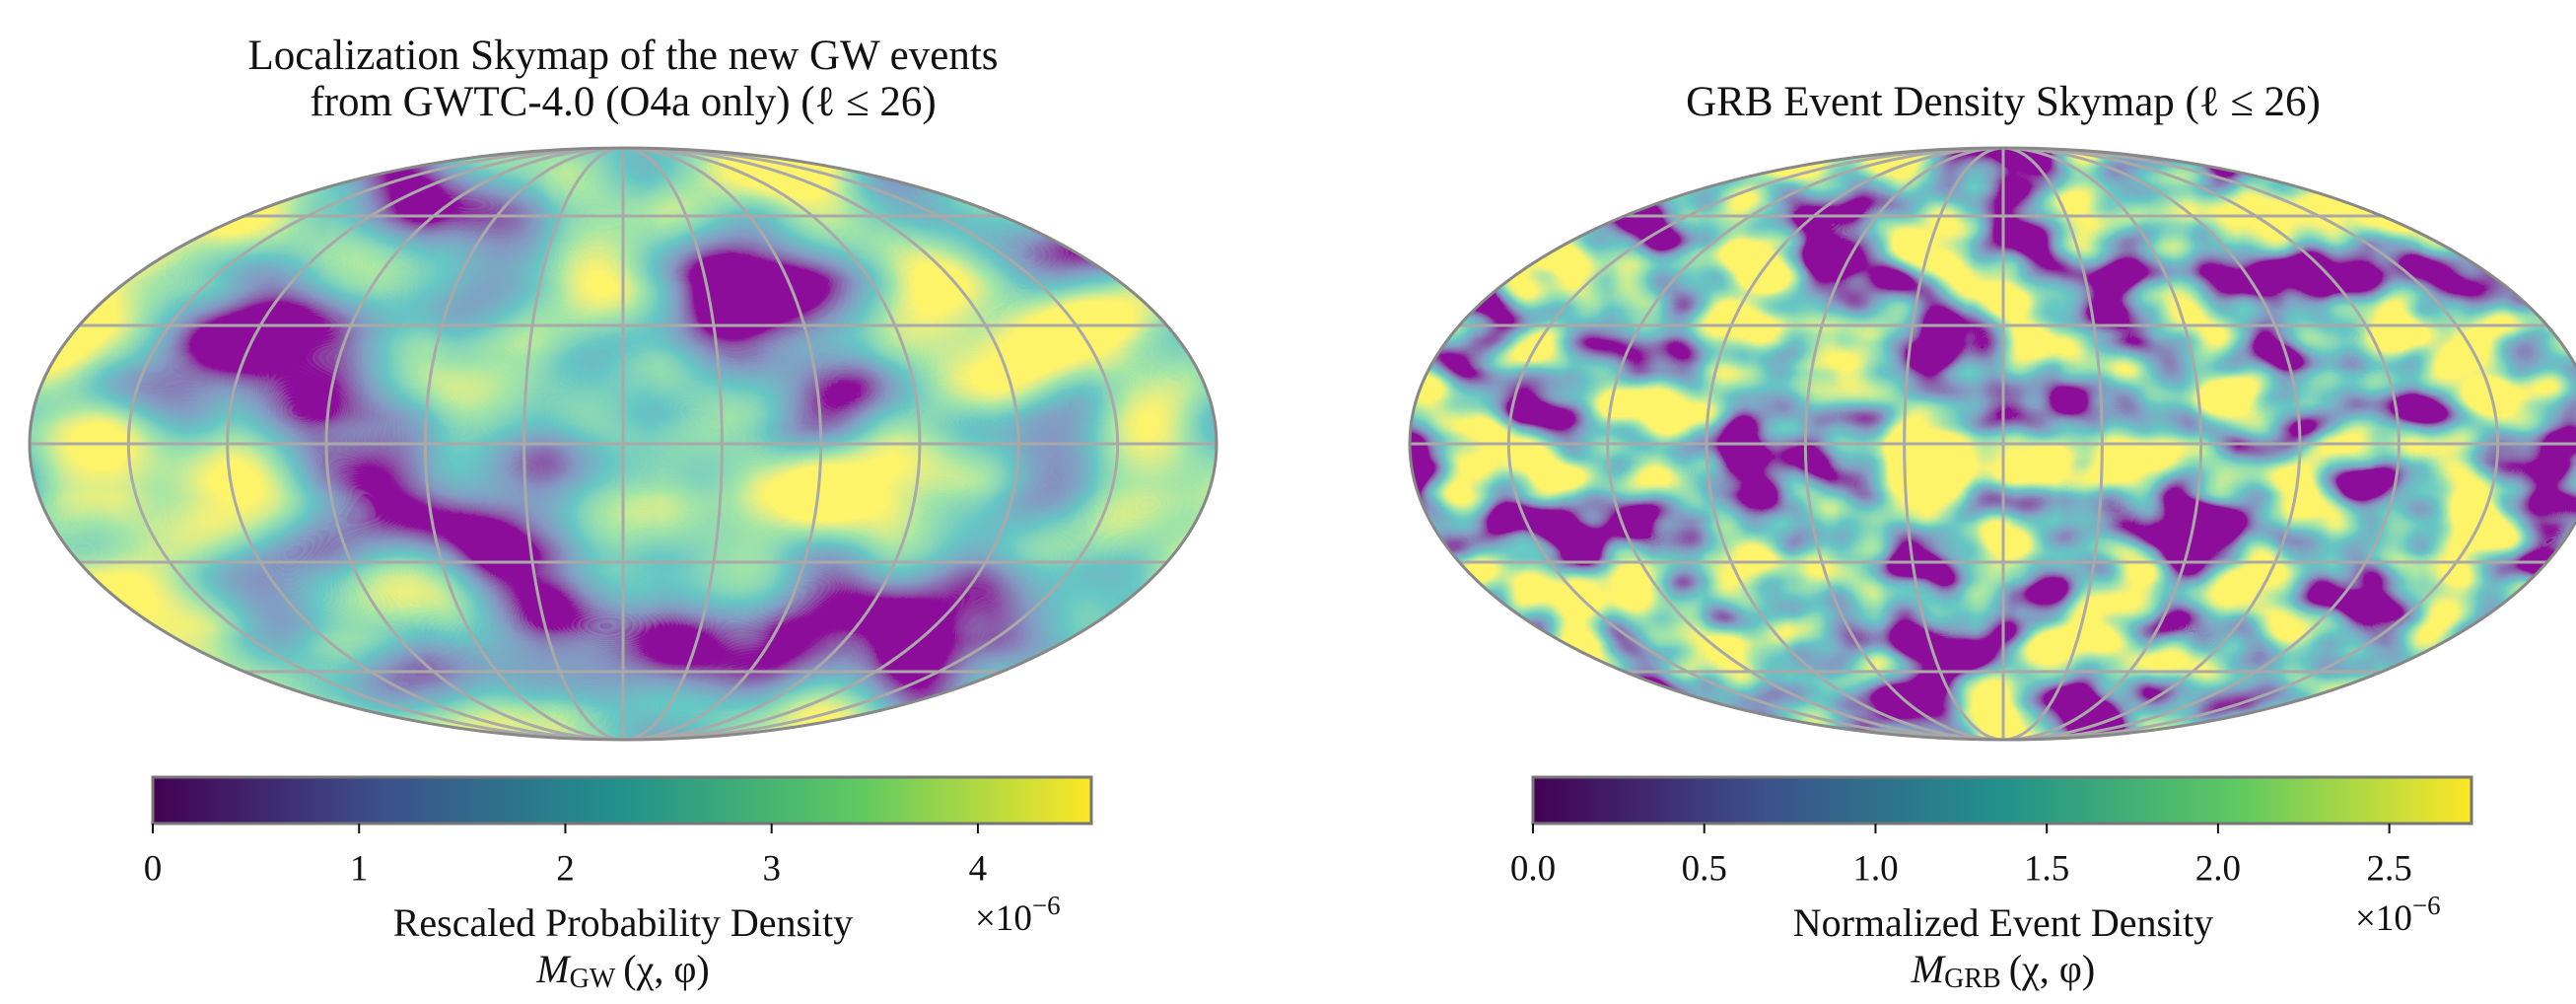  Describe the element at coordinates (772, 868) in the screenshot. I see `colorbar-tick-label: 3` at that location.